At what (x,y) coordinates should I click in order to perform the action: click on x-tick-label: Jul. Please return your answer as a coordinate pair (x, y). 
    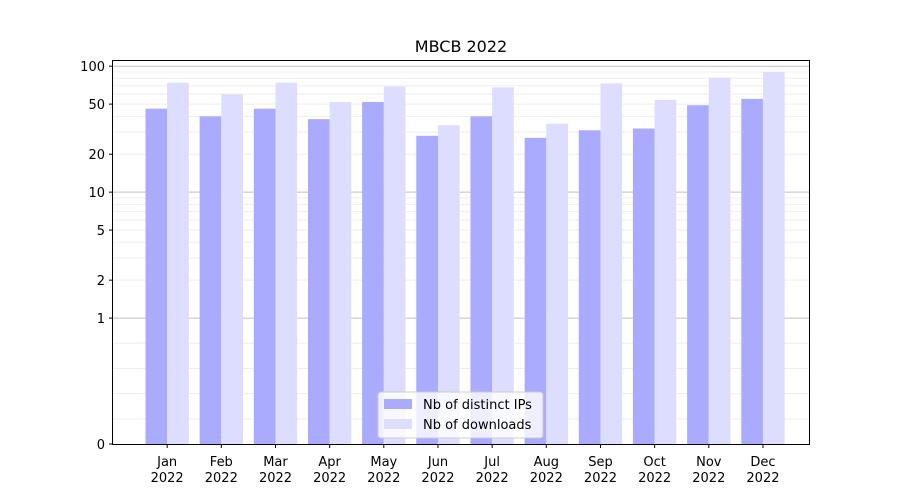
    Looking at the image, I should click on (491, 462).